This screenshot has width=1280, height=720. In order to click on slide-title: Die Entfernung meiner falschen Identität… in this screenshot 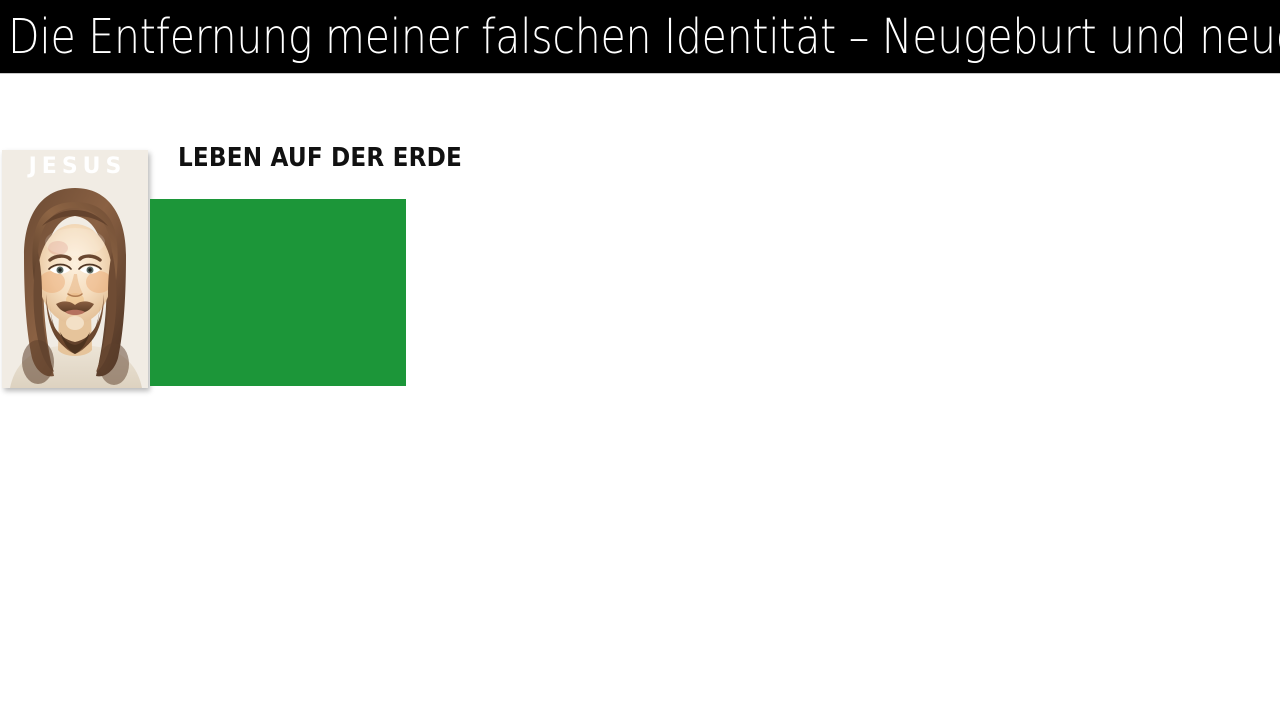, I will do `click(644, 36)`.